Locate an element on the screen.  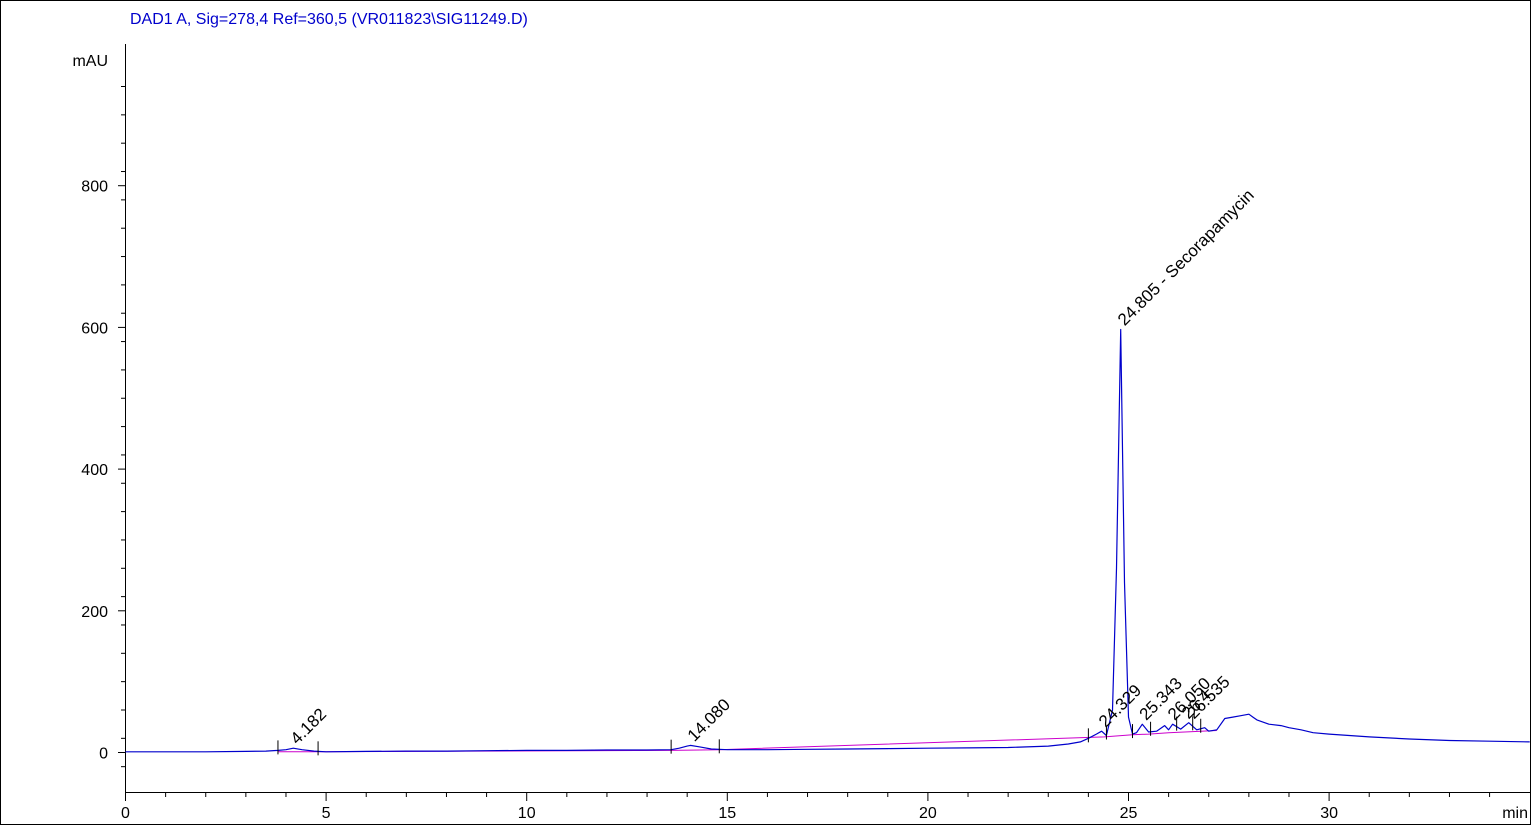
peak-label: 24.805 - Secorapamycin is located at coordinates (1186, 258).